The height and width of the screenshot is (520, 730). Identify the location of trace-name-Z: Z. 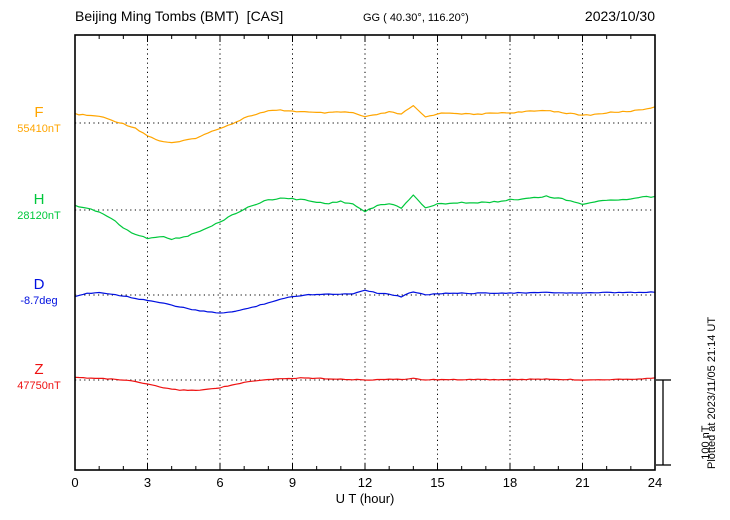
(39, 369).